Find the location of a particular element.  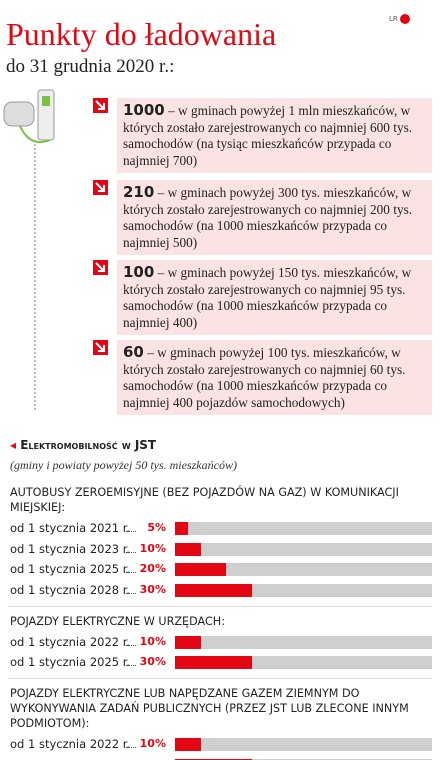

section-title-text: Elektromobilność w JST is located at coordinates (88, 445).